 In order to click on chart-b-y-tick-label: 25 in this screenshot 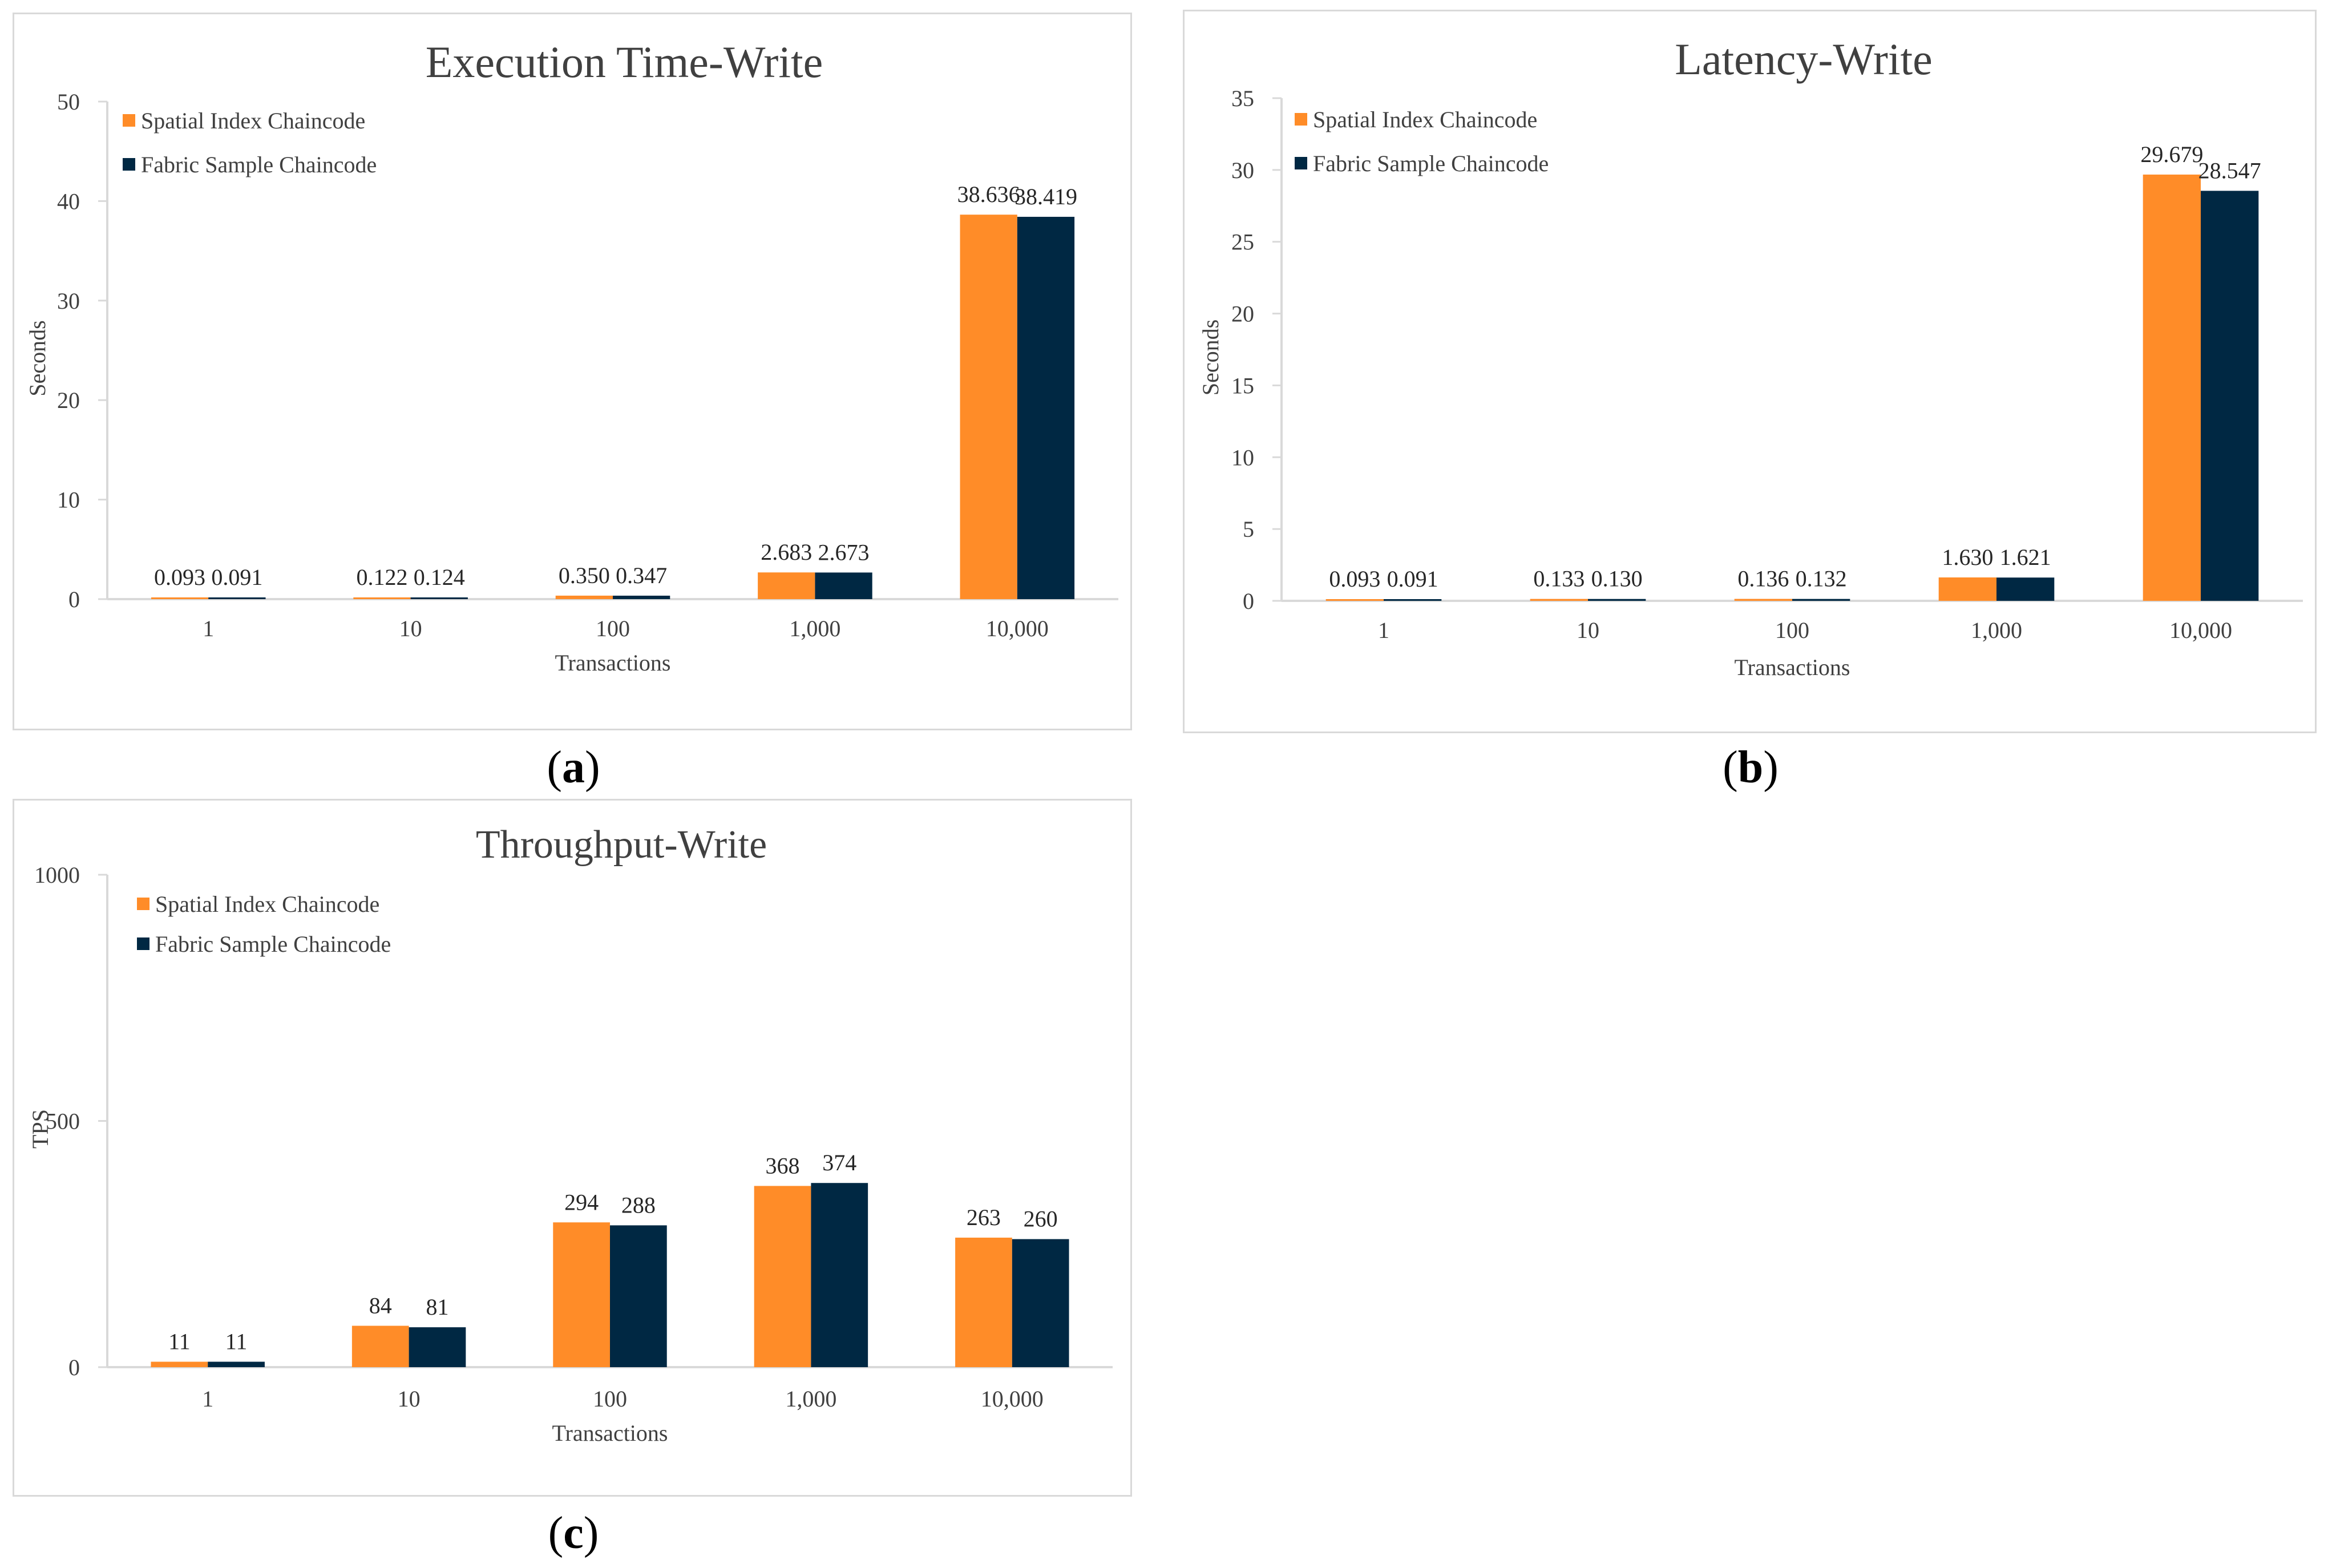, I will do `click(1242, 242)`.